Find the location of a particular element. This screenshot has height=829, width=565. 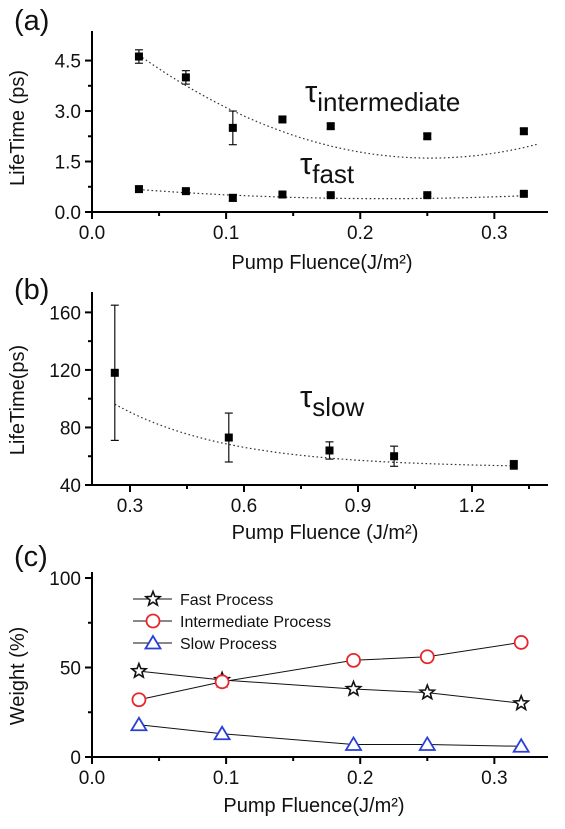

panel-b-slow-fit-curve is located at coordinates (314, 435).